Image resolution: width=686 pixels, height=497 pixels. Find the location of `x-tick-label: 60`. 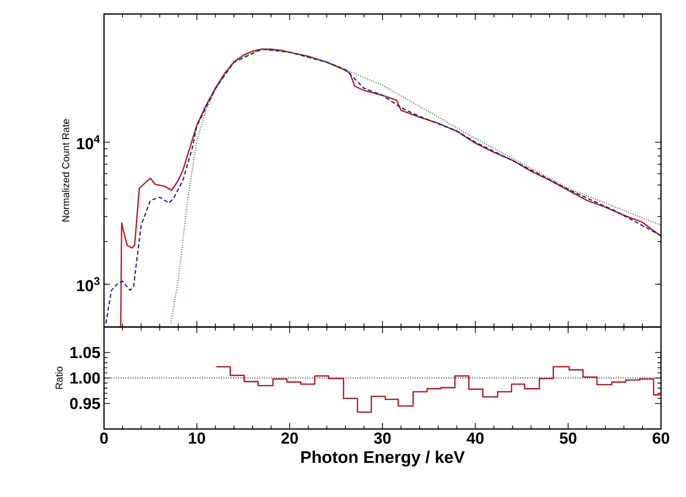

x-tick-label: 60 is located at coordinates (661, 438).